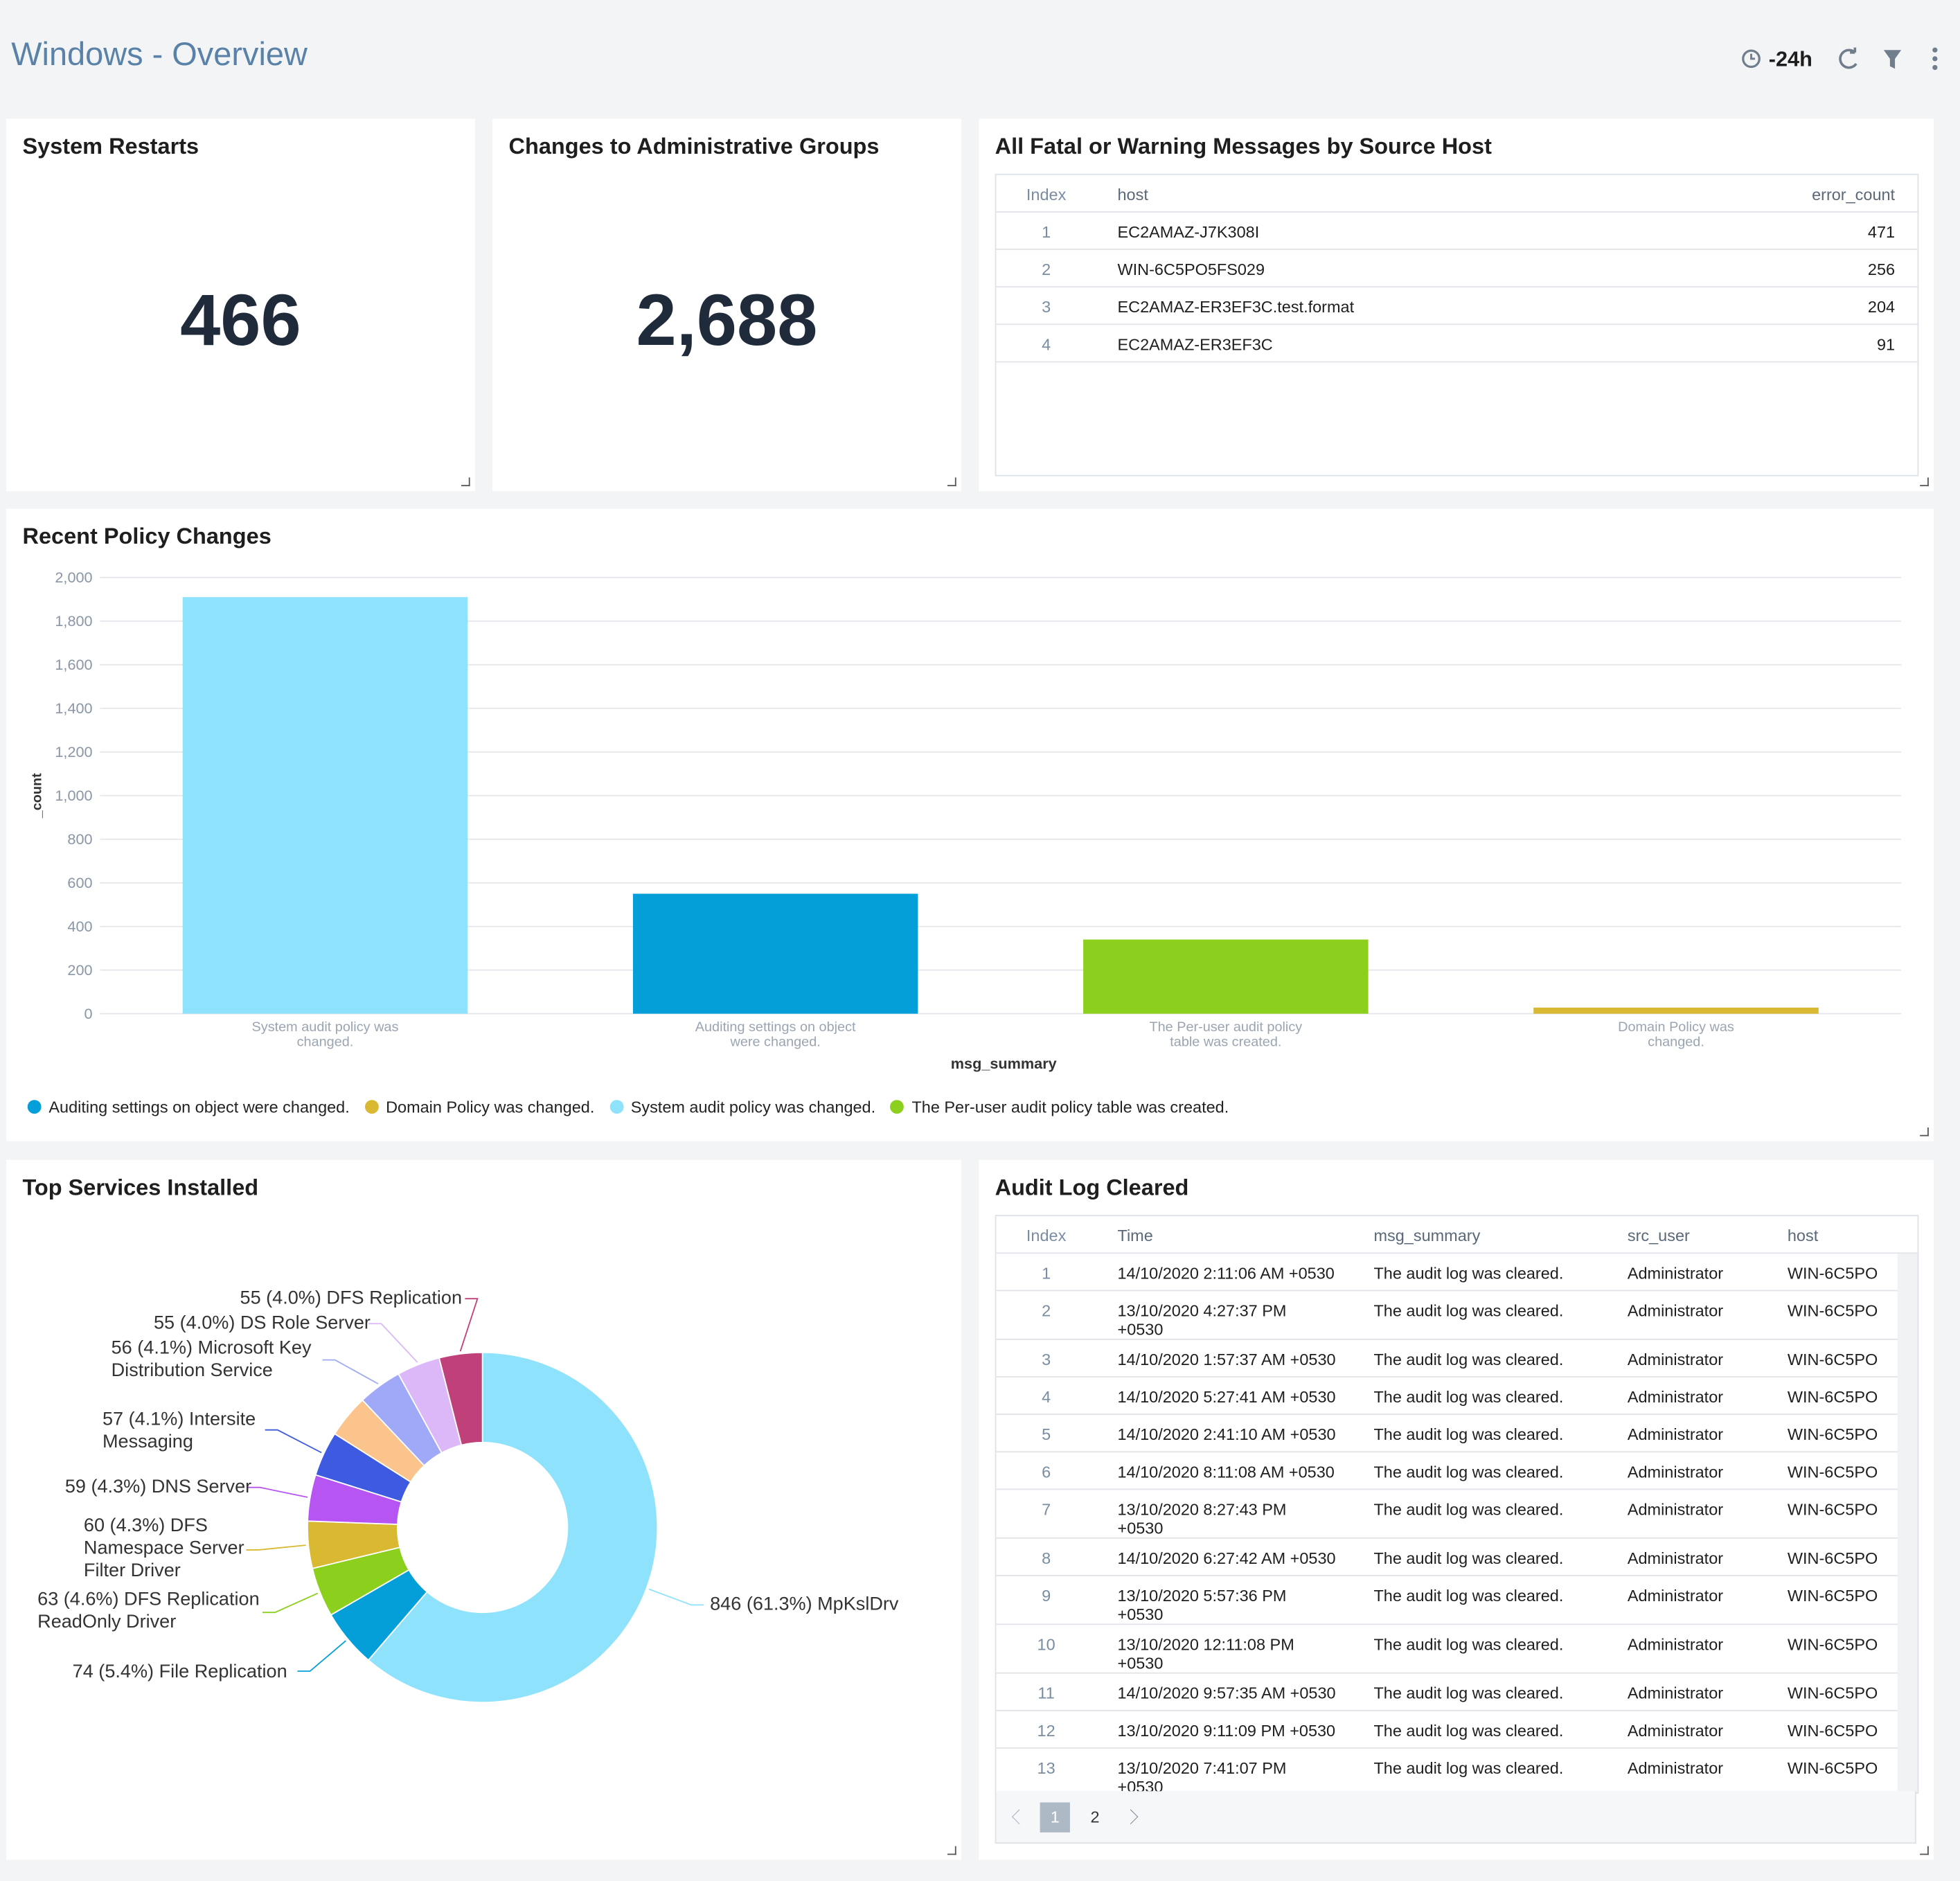  I want to click on table-cell: 14/10/2020 1:57:37 AM +0530, so click(1227, 1359).